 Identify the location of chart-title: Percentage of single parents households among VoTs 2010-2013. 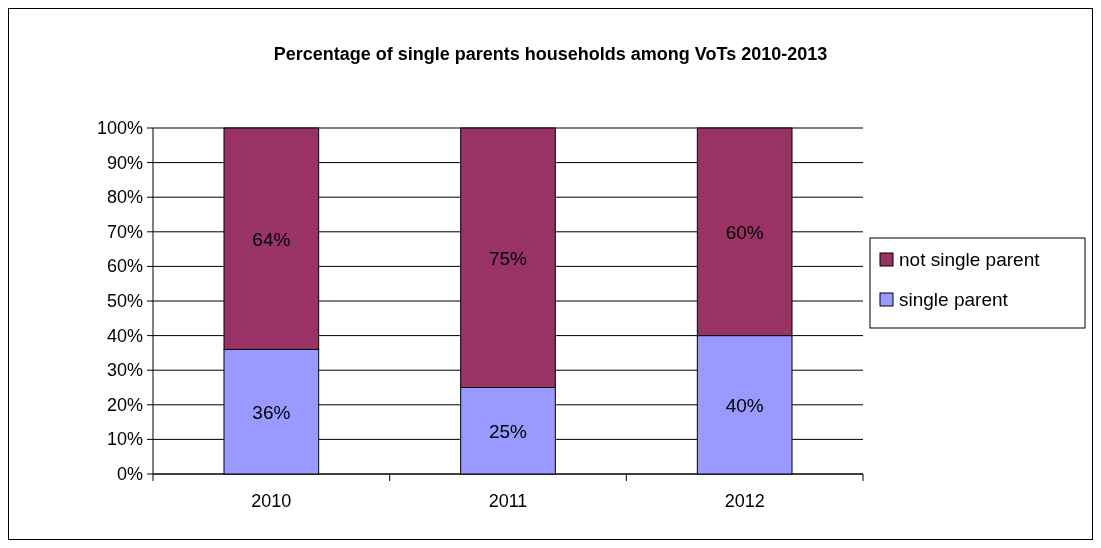
(550, 54).